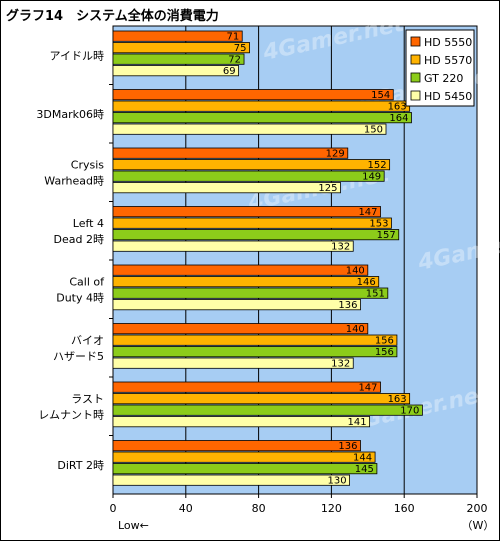  Describe the element at coordinates (448, 42) in the screenshot. I see `legend-label: HD 5550` at that location.